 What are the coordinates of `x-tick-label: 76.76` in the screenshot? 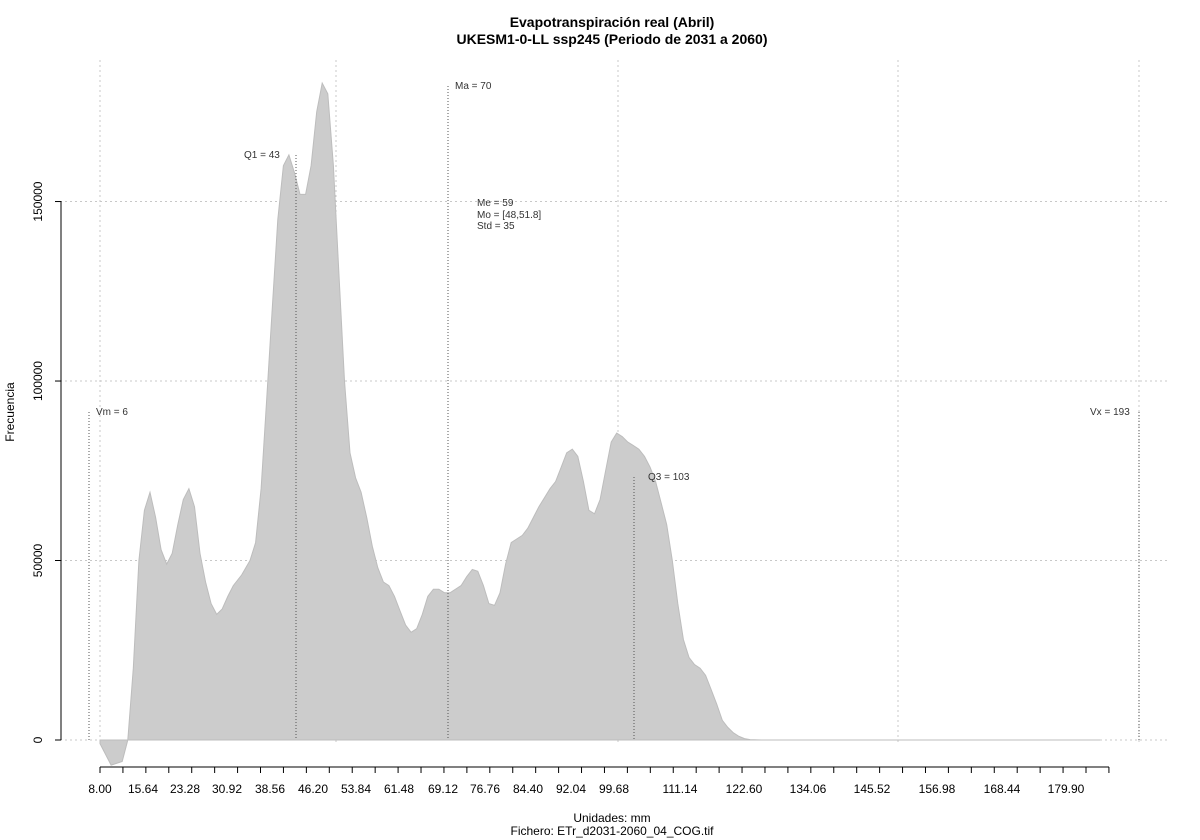 It's located at (485, 789).